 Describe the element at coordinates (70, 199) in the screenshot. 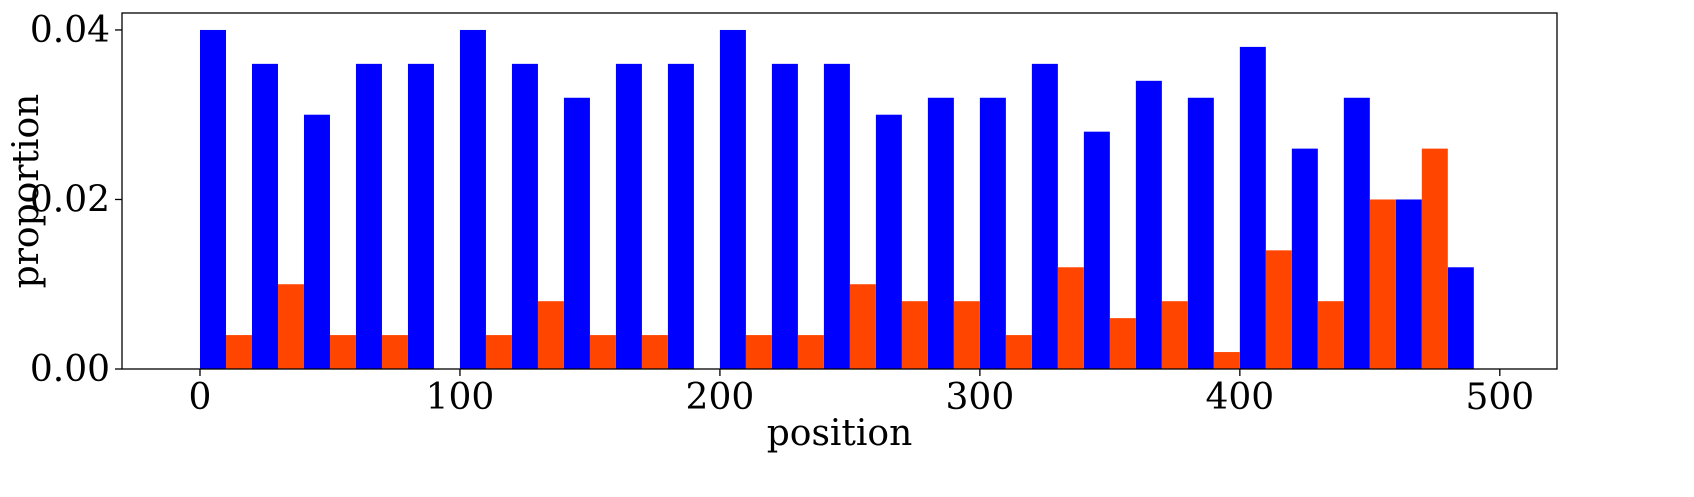

I see `y-tick-label: 0.02` at that location.